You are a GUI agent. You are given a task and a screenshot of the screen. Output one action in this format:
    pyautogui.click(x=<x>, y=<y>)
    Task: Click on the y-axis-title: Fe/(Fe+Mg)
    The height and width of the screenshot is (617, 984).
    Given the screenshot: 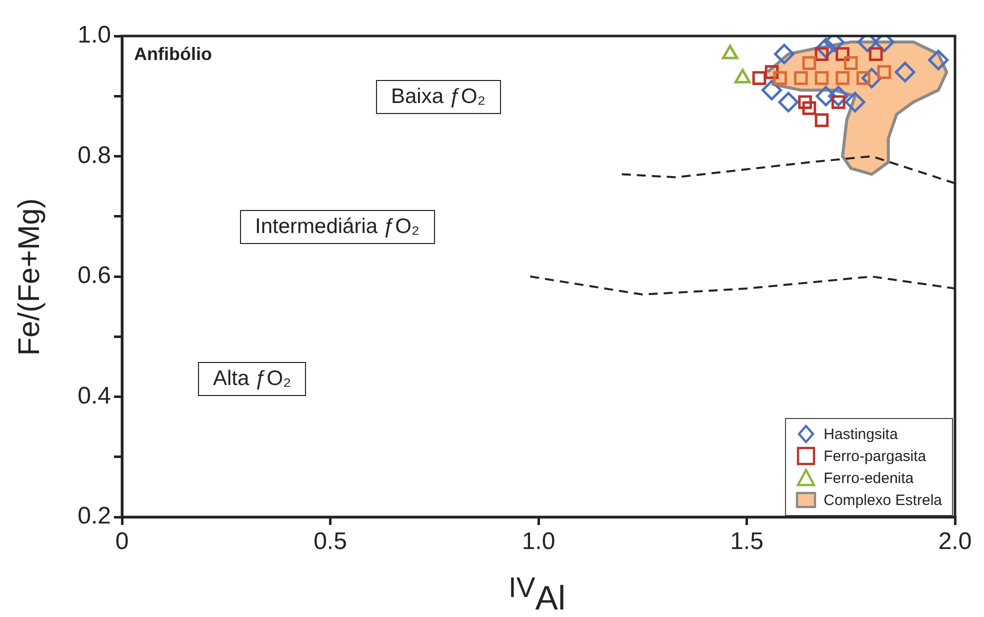 What is the action you would take?
    pyautogui.click(x=29, y=277)
    